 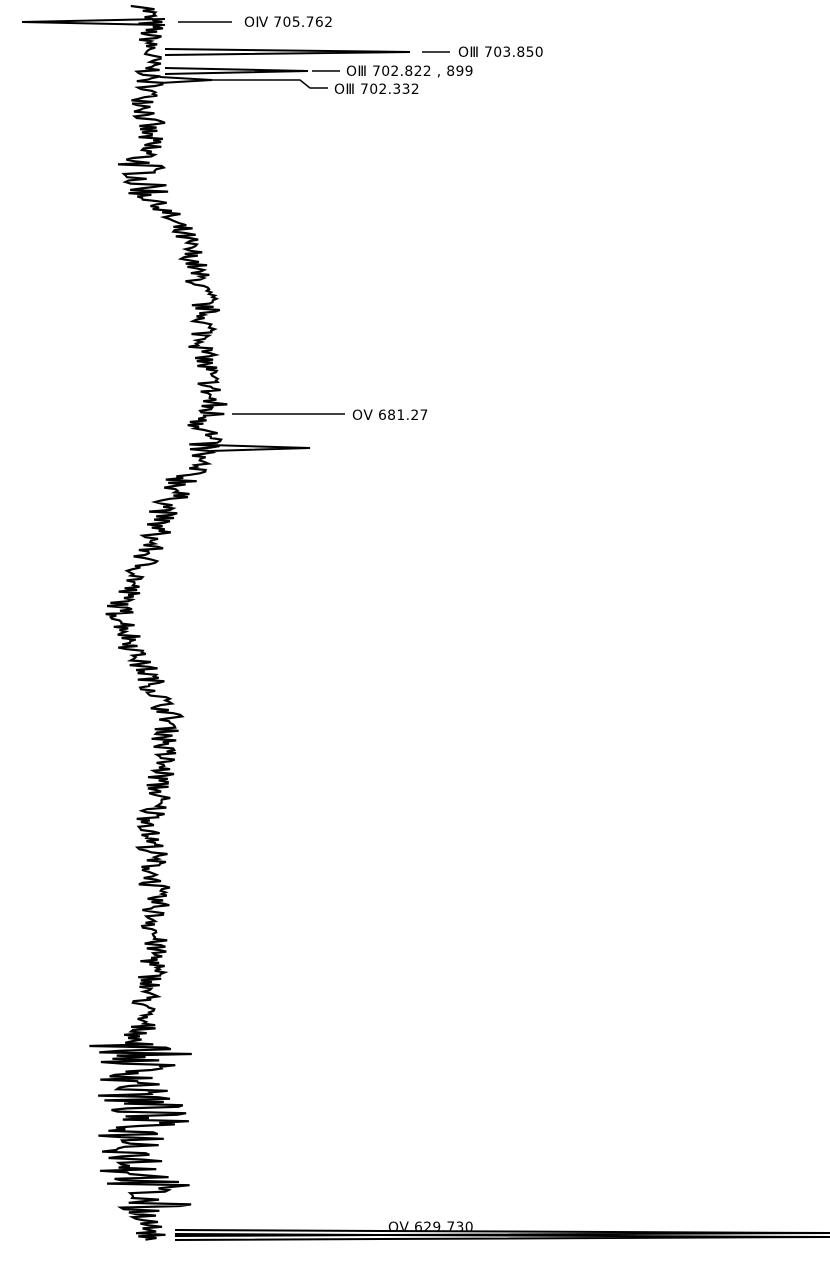 I want to click on annotation-oiii-702-8: OⅢ 702.822 , 899, so click(x=393, y=72).